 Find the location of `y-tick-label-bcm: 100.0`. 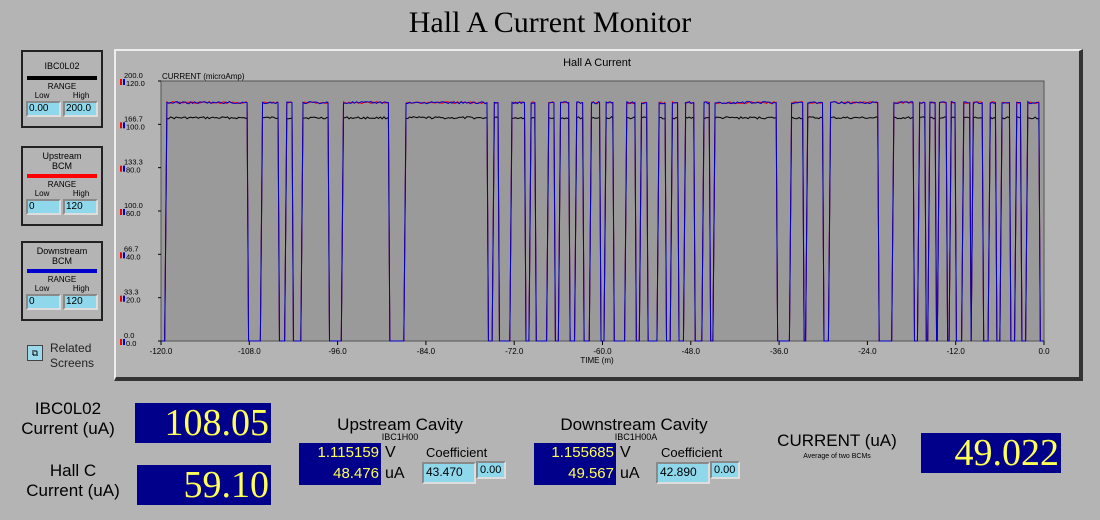

y-tick-label-bcm: 100.0 is located at coordinates (135, 126).